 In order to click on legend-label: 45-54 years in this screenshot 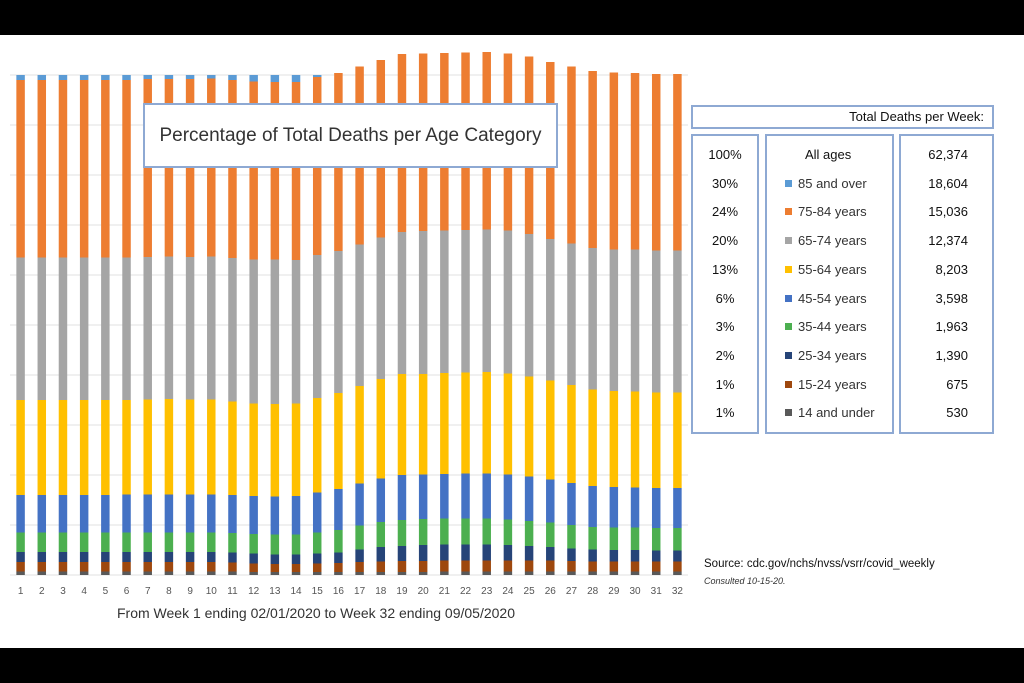, I will do `click(832, 298)`.